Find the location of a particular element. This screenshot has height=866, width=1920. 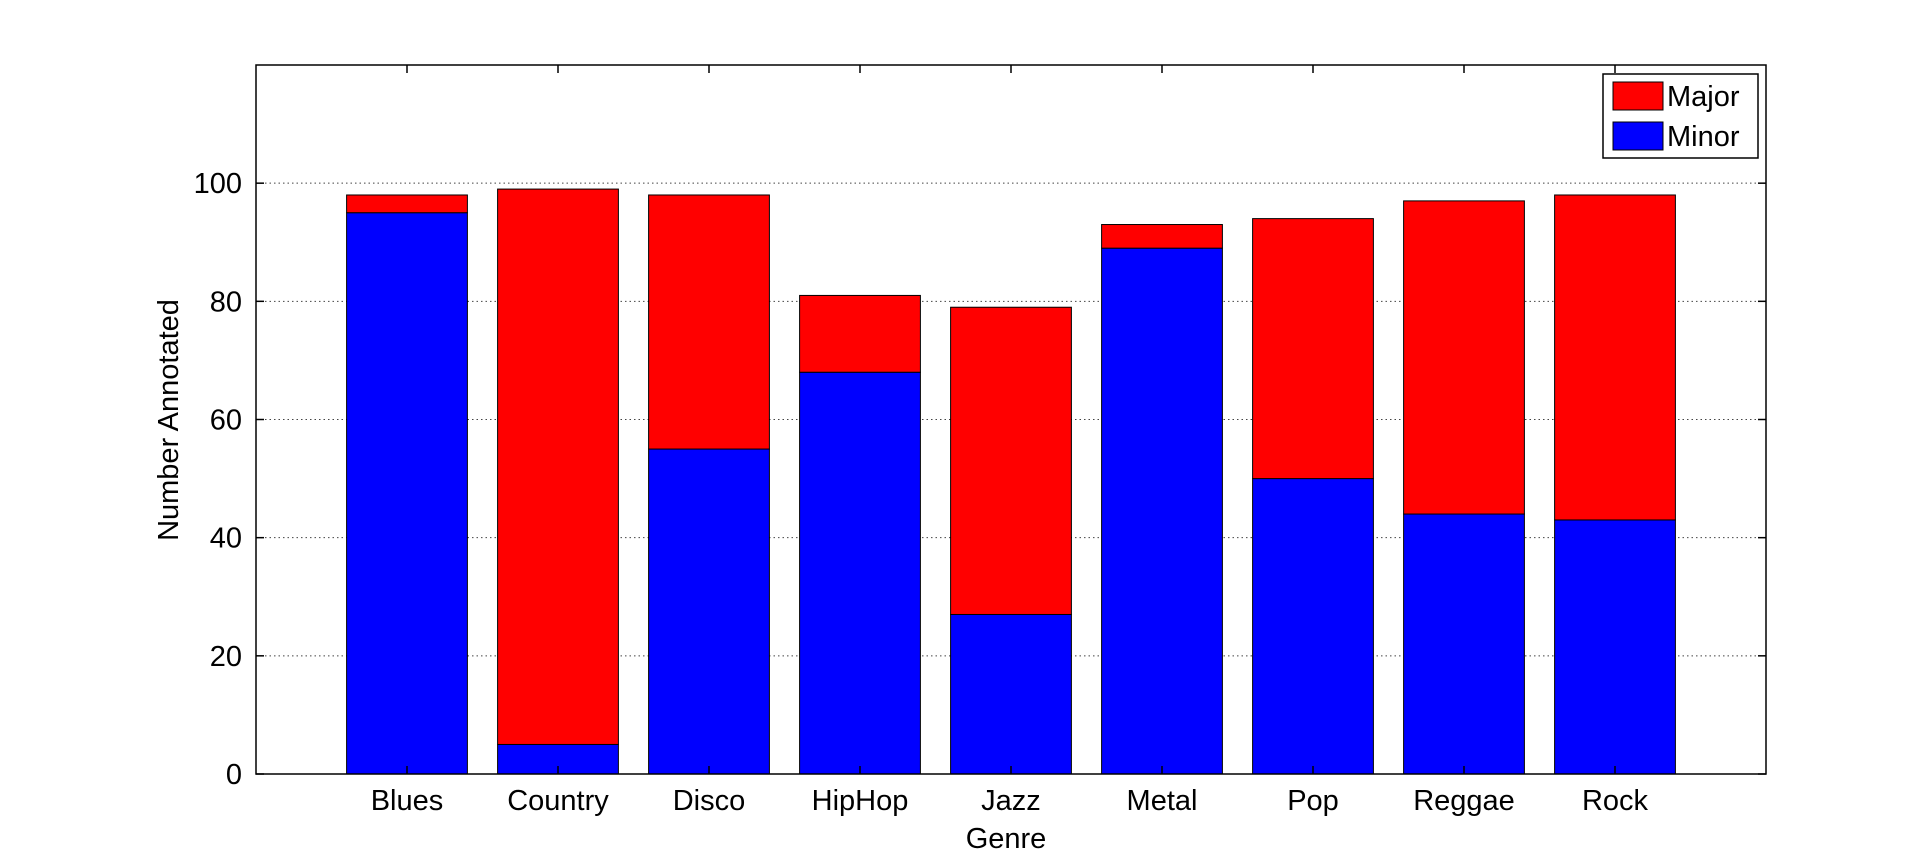

x-tick-label: Rock is located at coordinates (1615, 801).